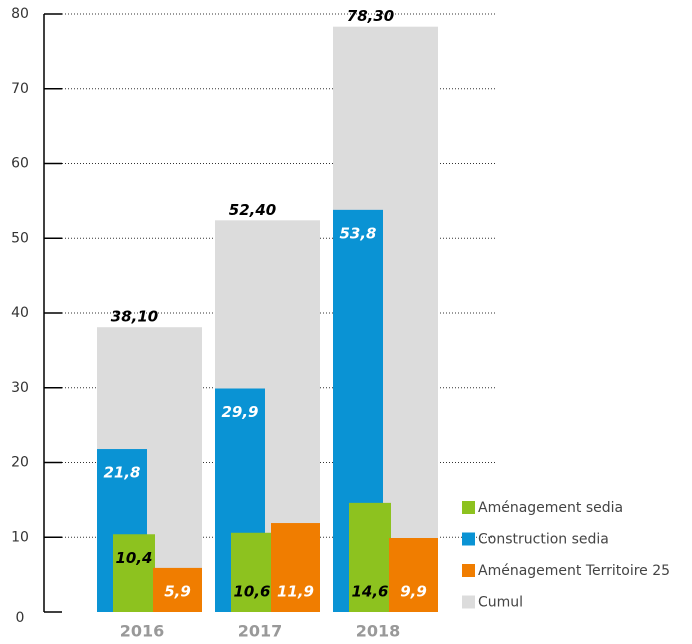 This screenshot has width=692, height=644. I want to click on y-tick-label: 30, so click(20, 388).